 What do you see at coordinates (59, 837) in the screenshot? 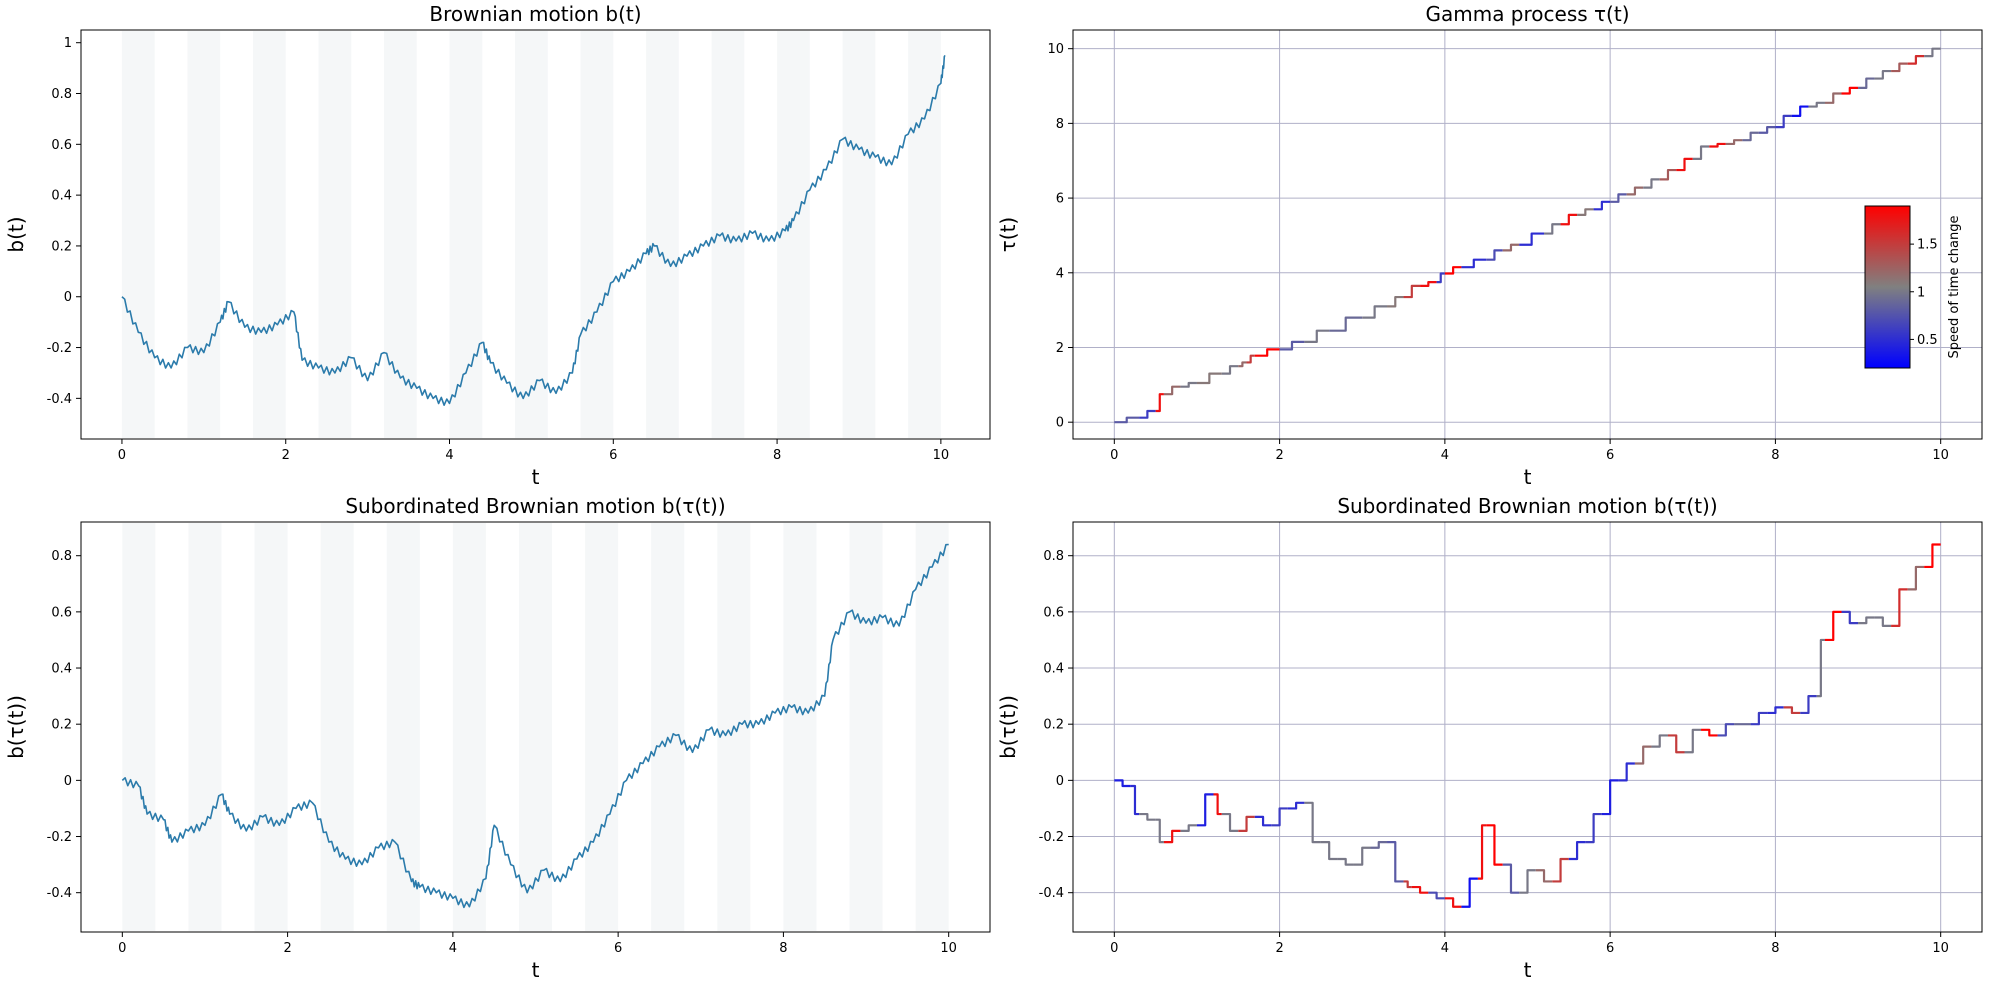
I see `y-tick-label: -0.2` at bounding box center [59, 837].